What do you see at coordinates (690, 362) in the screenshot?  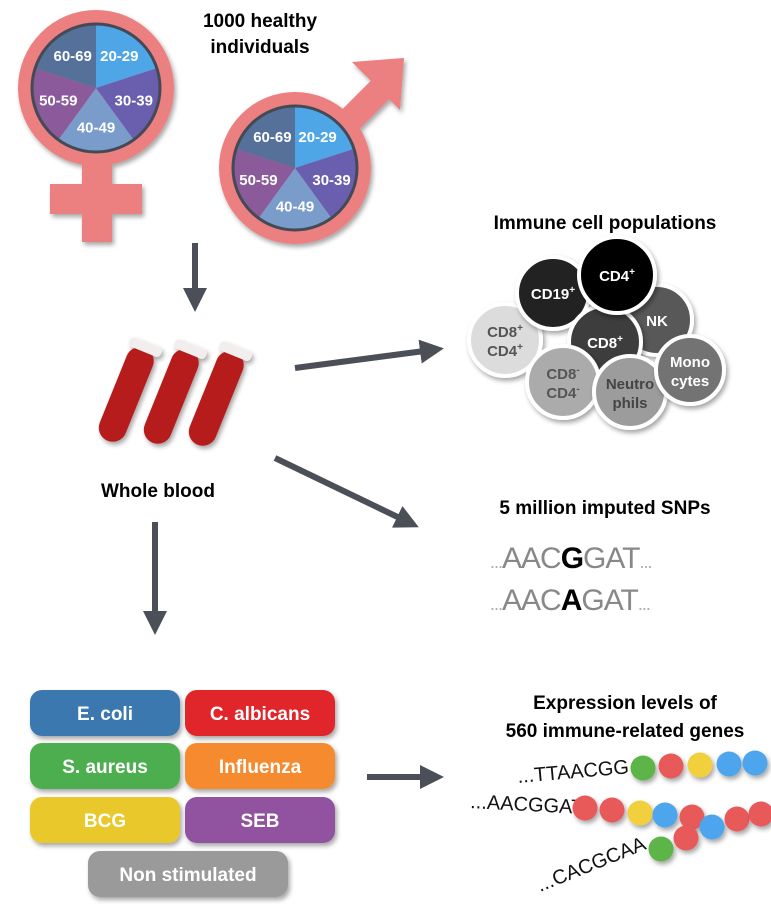 I see `cell-label: Mono` at bounding box center [690, 362].